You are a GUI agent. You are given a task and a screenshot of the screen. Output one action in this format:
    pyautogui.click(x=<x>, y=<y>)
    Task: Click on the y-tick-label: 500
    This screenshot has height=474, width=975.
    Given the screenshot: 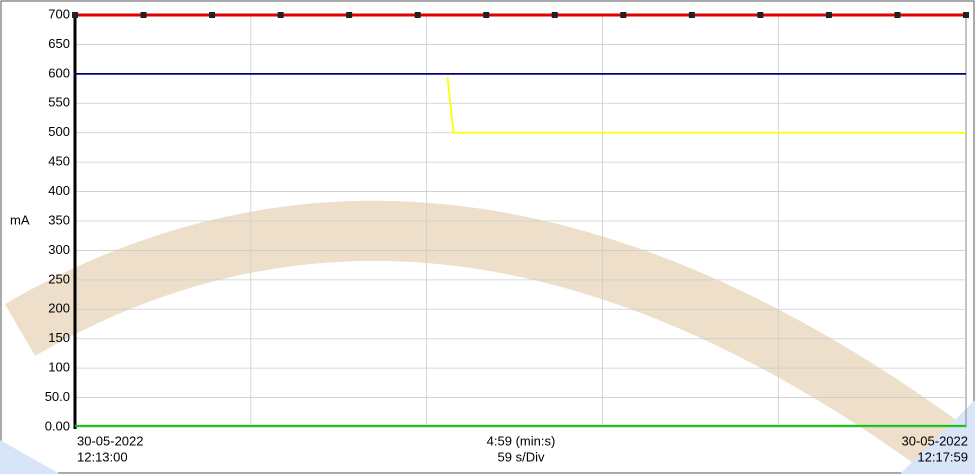 What is the action you would take?
    pyautogui.click(x=59, y=131)
    